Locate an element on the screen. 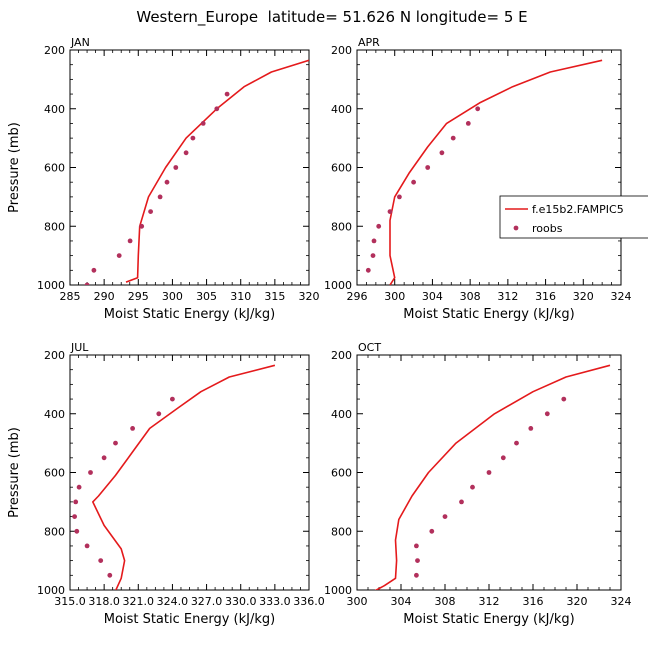  legend-model-label: f.e15b2.FAMPIC5 is located at coordinates (578, 209).